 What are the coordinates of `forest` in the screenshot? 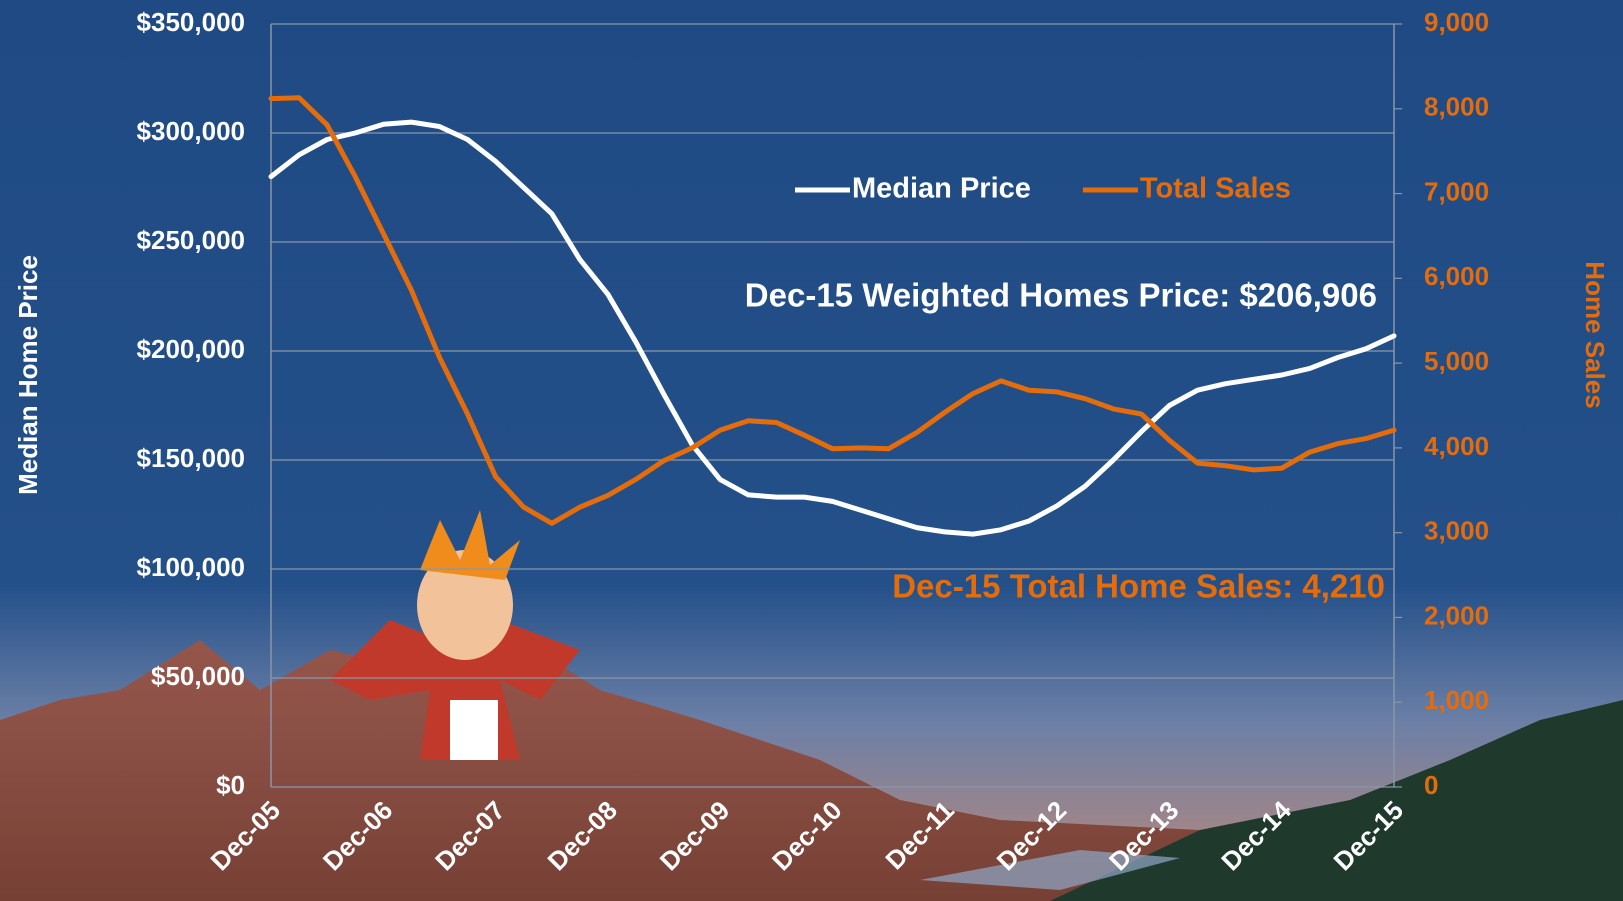 It's located at (1336, 800).